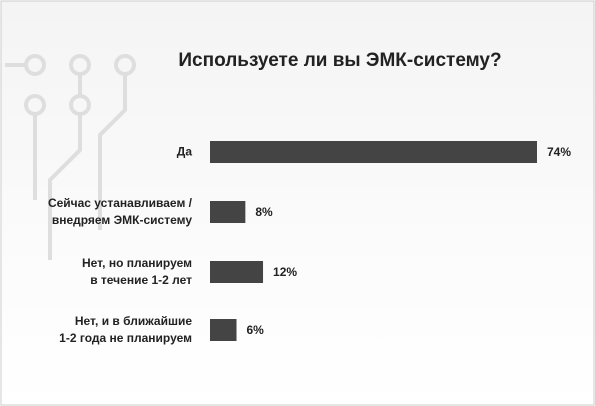  Describe the element at coordinates (70, 157) in the screenshot. I see `circuit-decoration` at that location.